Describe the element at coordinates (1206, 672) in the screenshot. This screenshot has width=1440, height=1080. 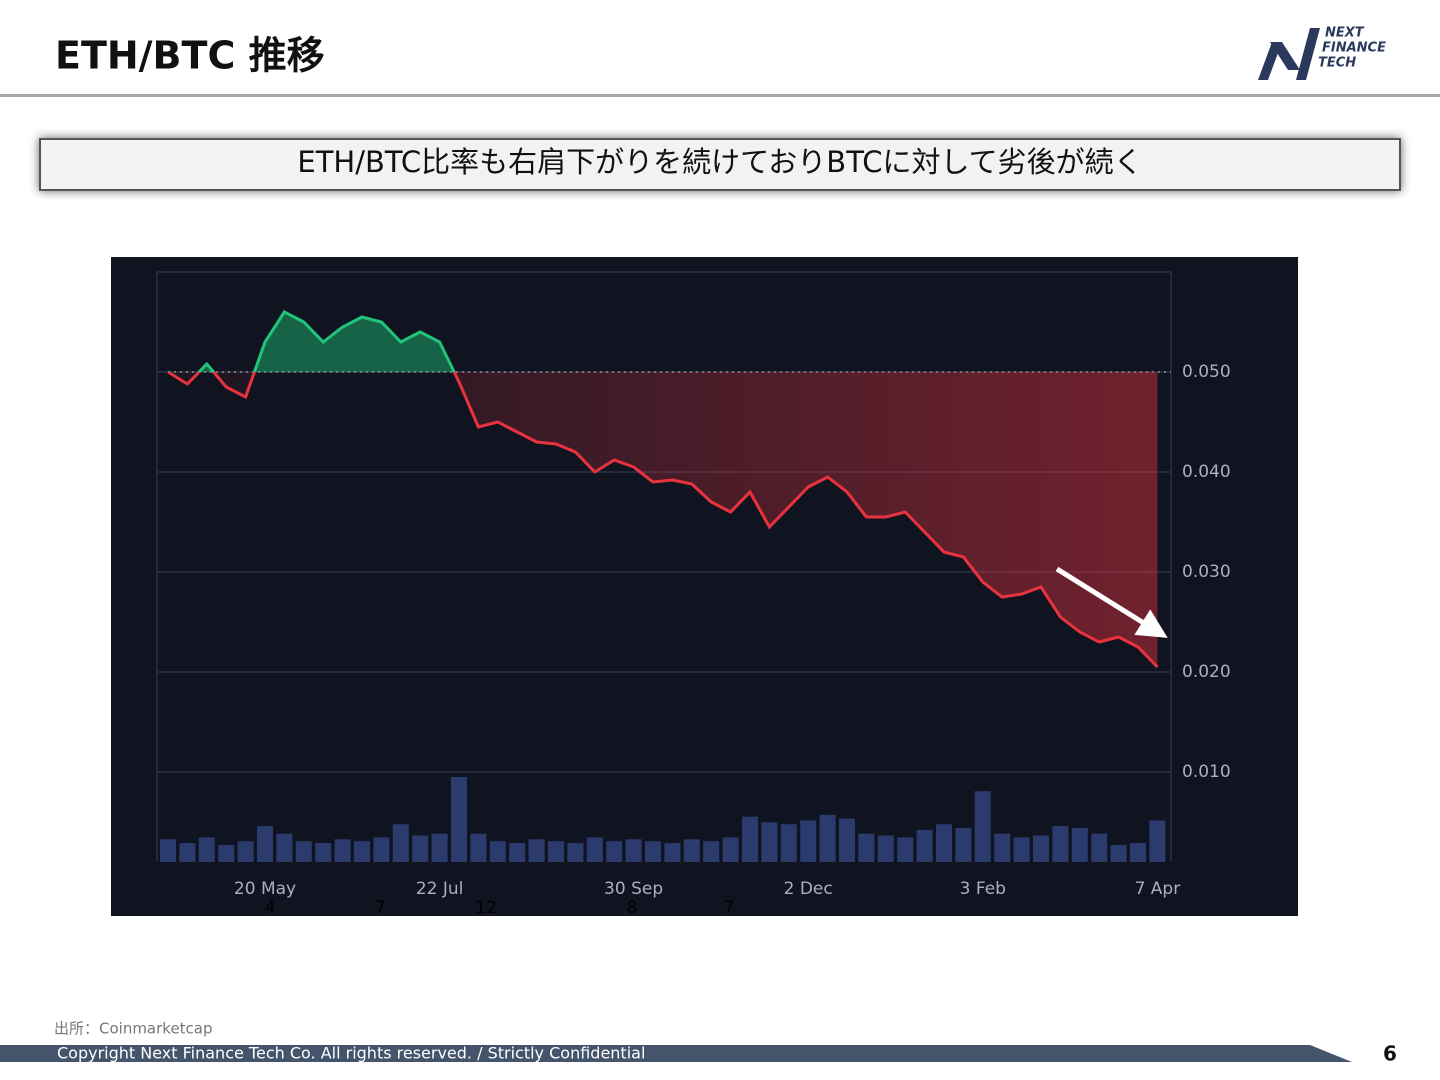
I see `y-tick-label: 0.020` at that location.